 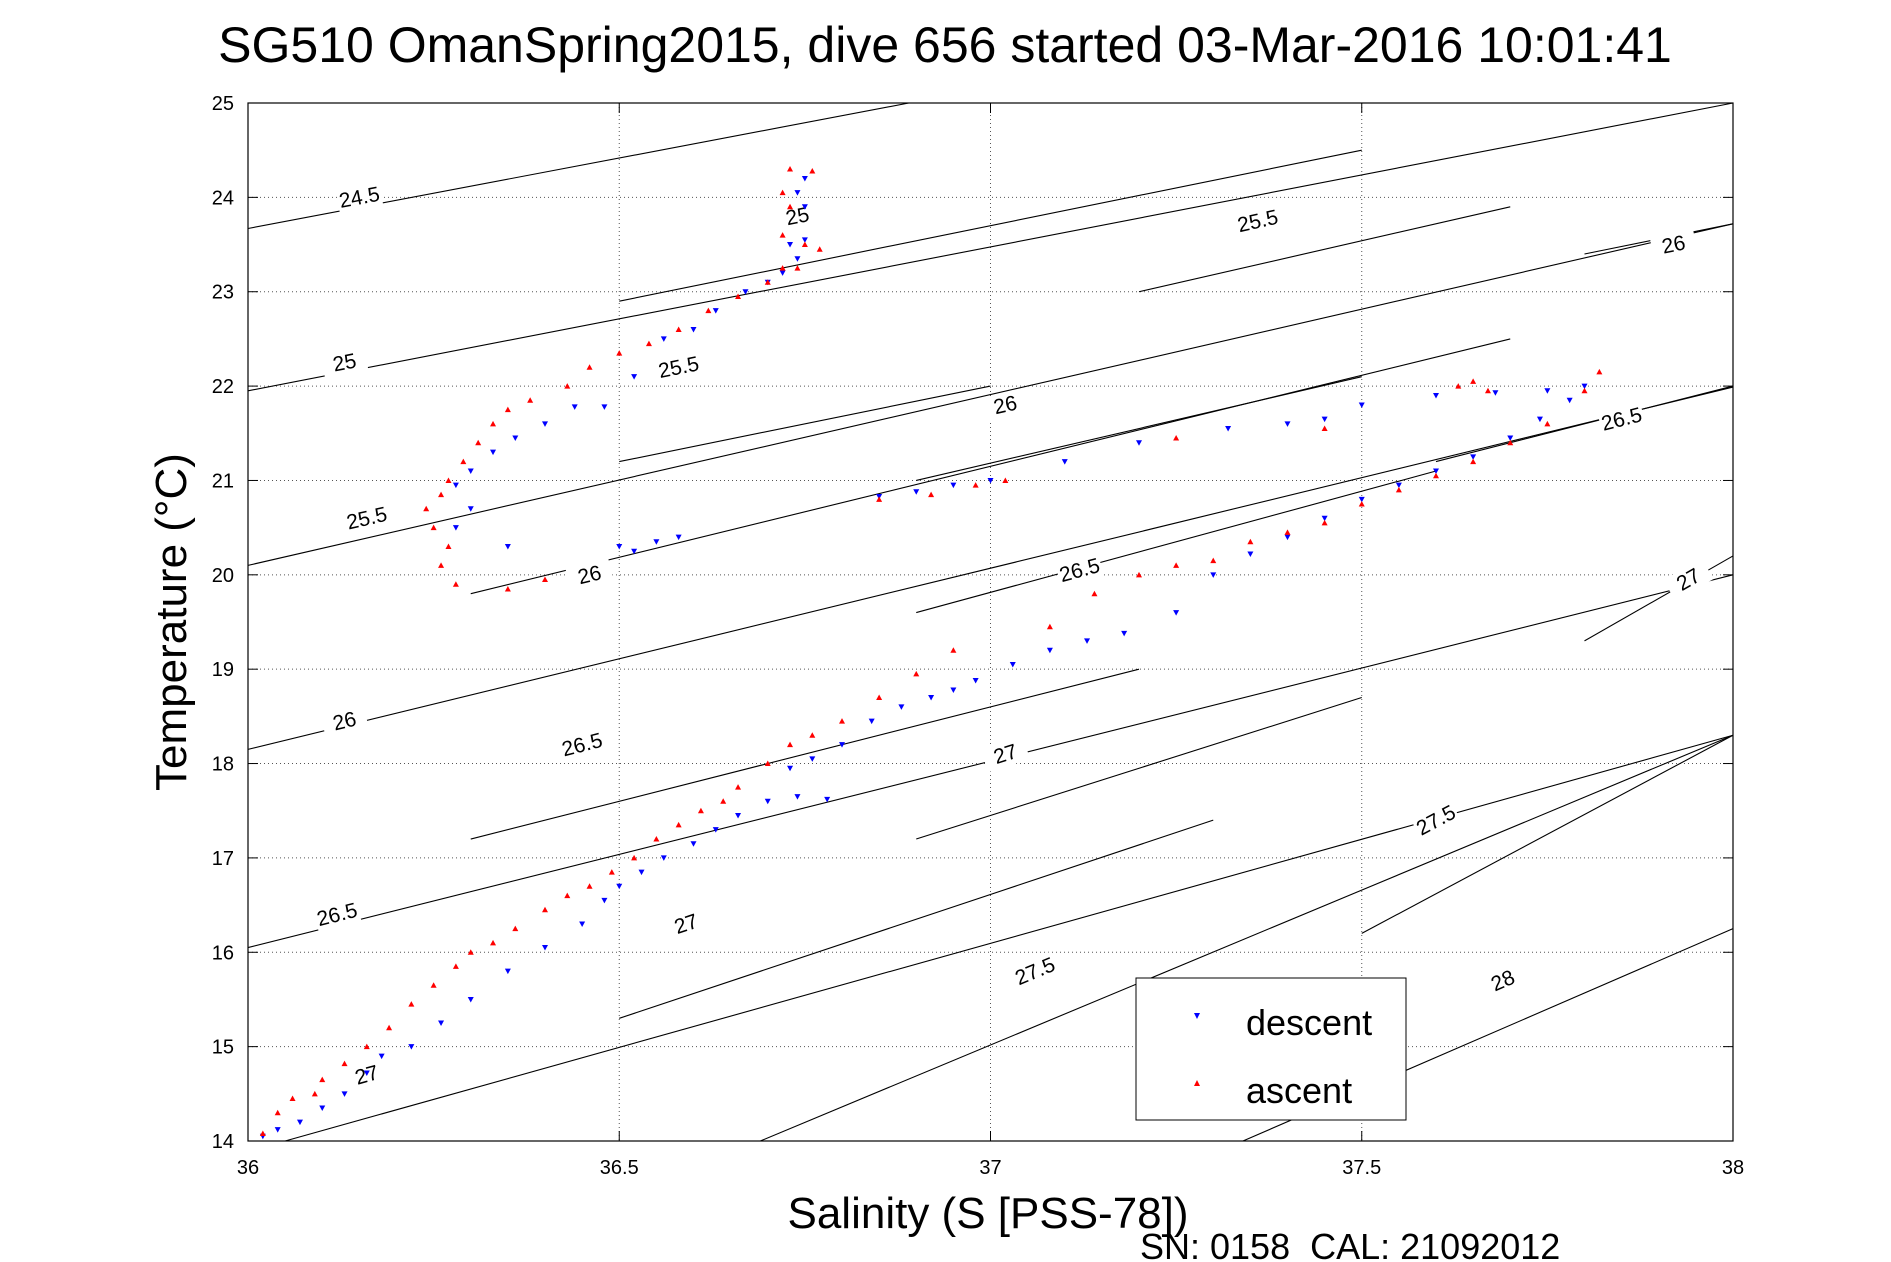 I want to click on y-tick-label: 16, so click(x=223, y=953).